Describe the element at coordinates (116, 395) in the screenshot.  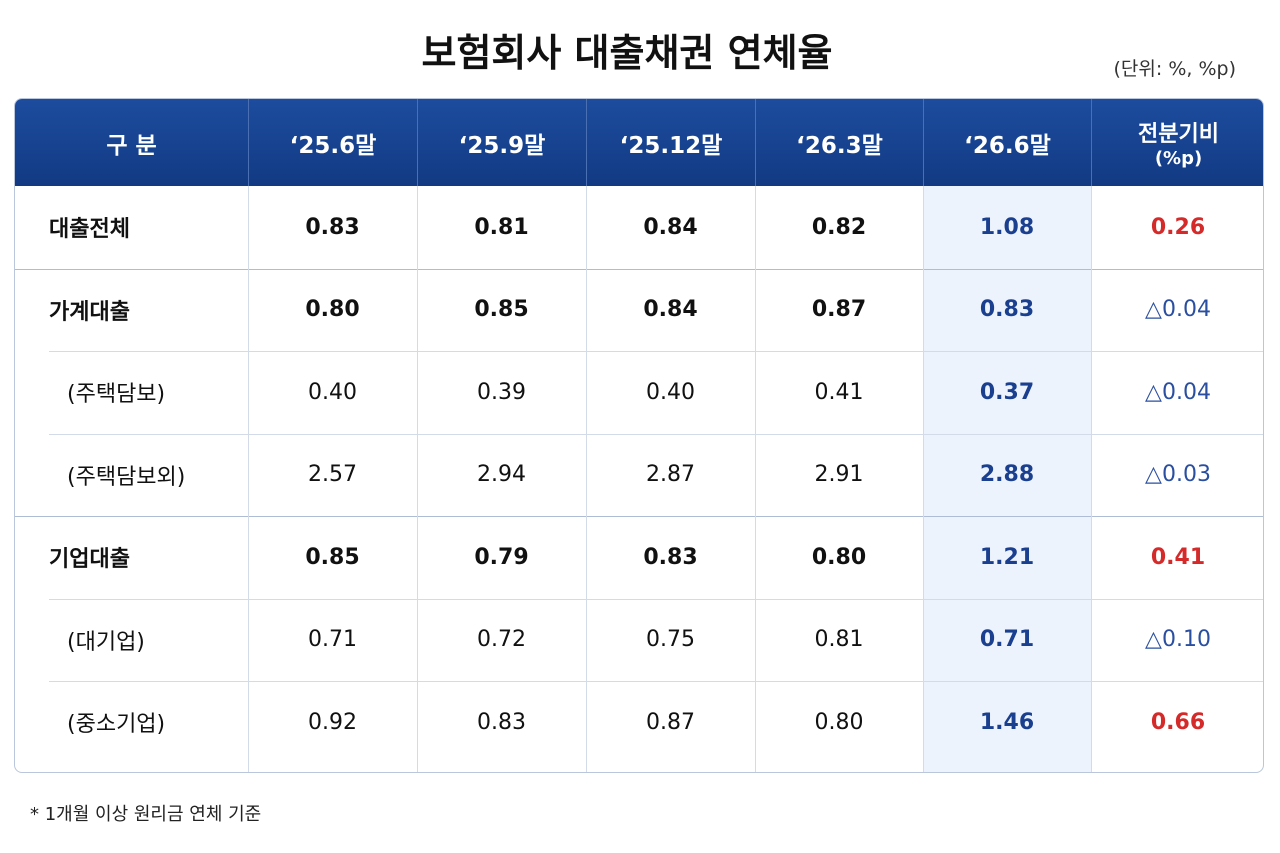
I see `row-label: (주택담보)` at that location.